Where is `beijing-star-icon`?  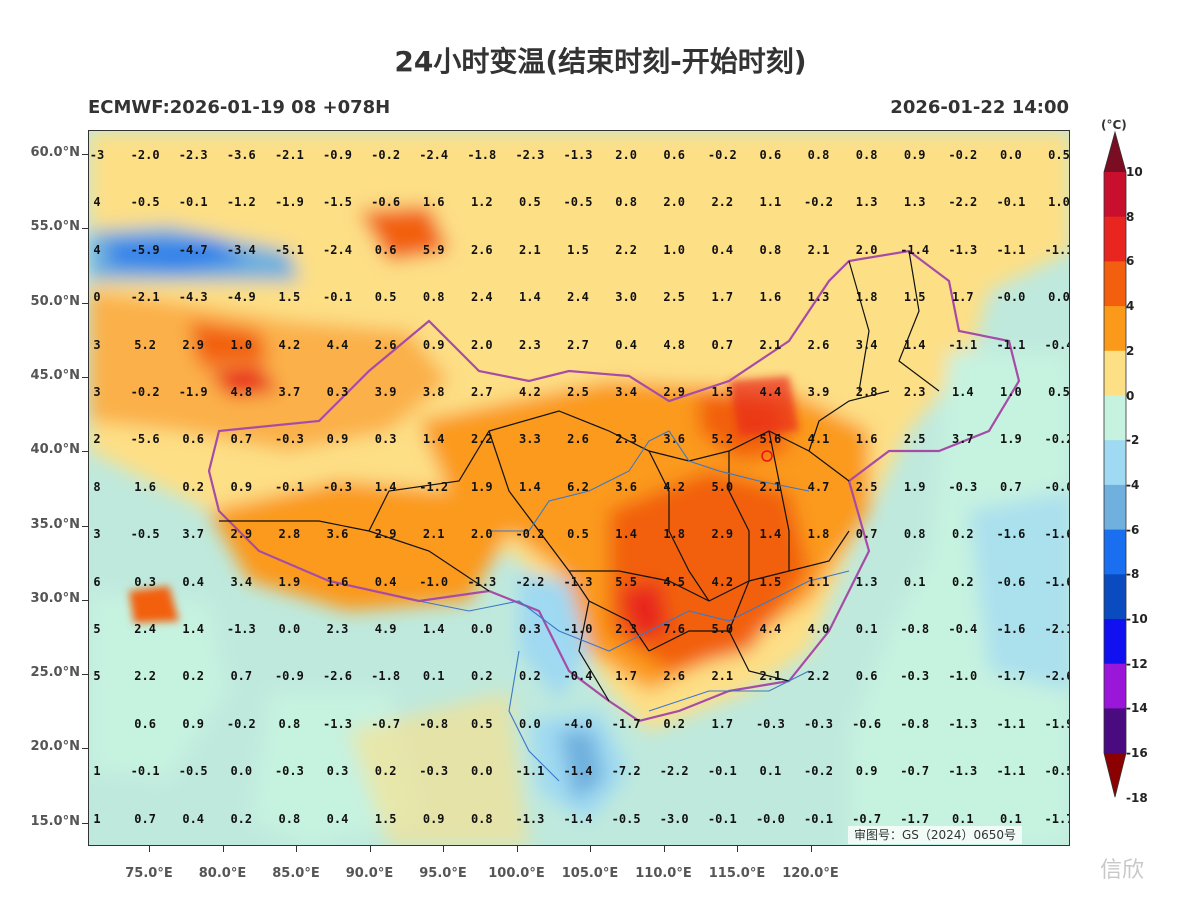 beijing-star-icon is located at coordinates (767, 456).